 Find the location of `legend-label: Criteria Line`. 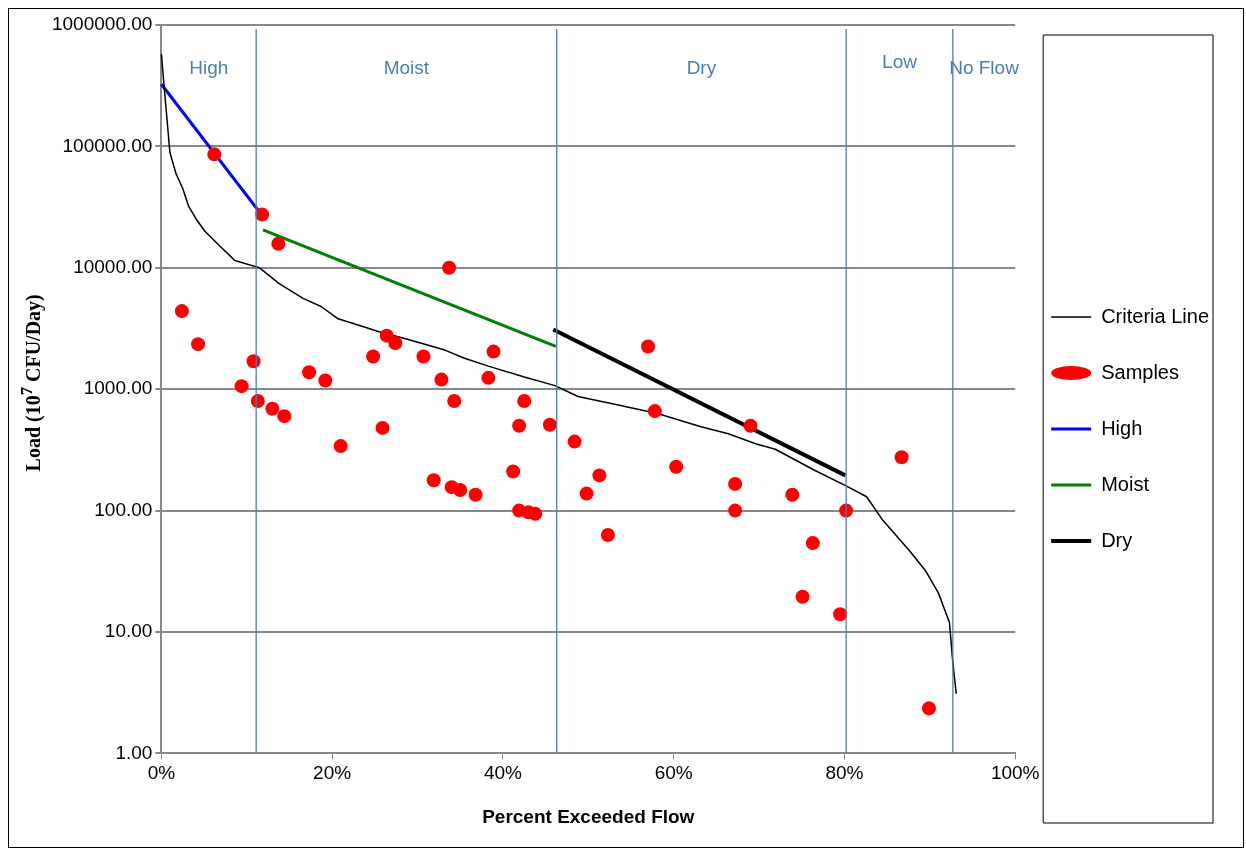

legend-label: Criteria Line is located at coordinates (1155, 315).